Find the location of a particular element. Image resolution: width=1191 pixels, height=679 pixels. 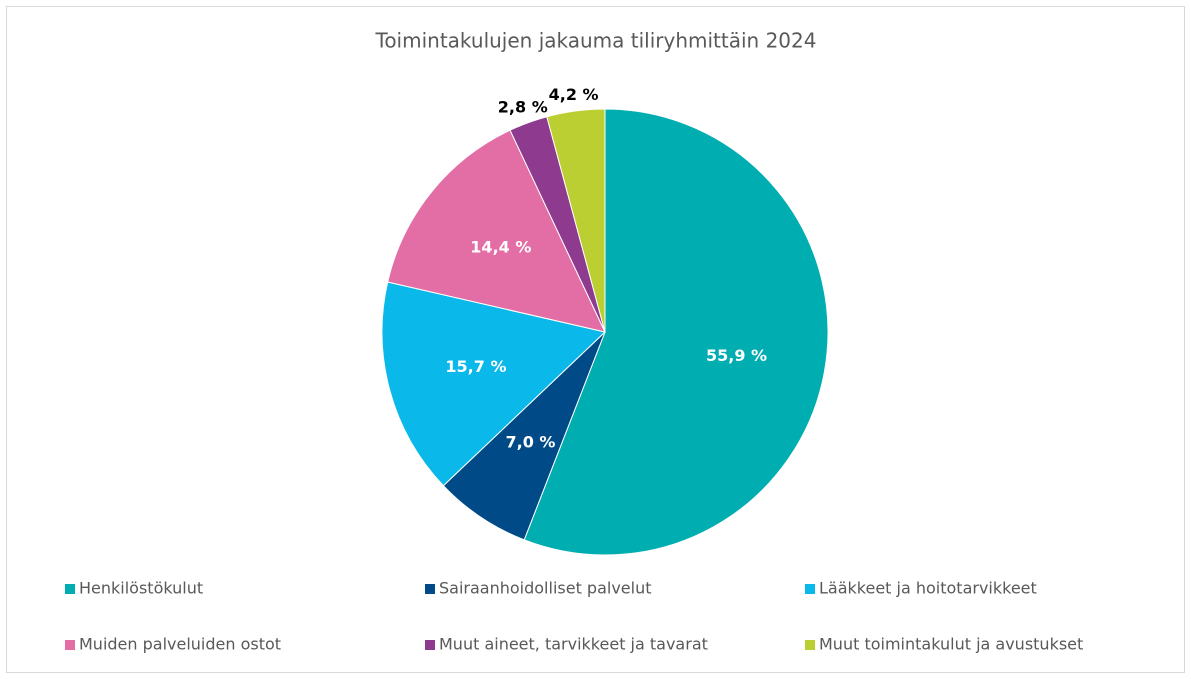

legend-label: Muiden palveluiden ostot is located at coordinates (180, 644).